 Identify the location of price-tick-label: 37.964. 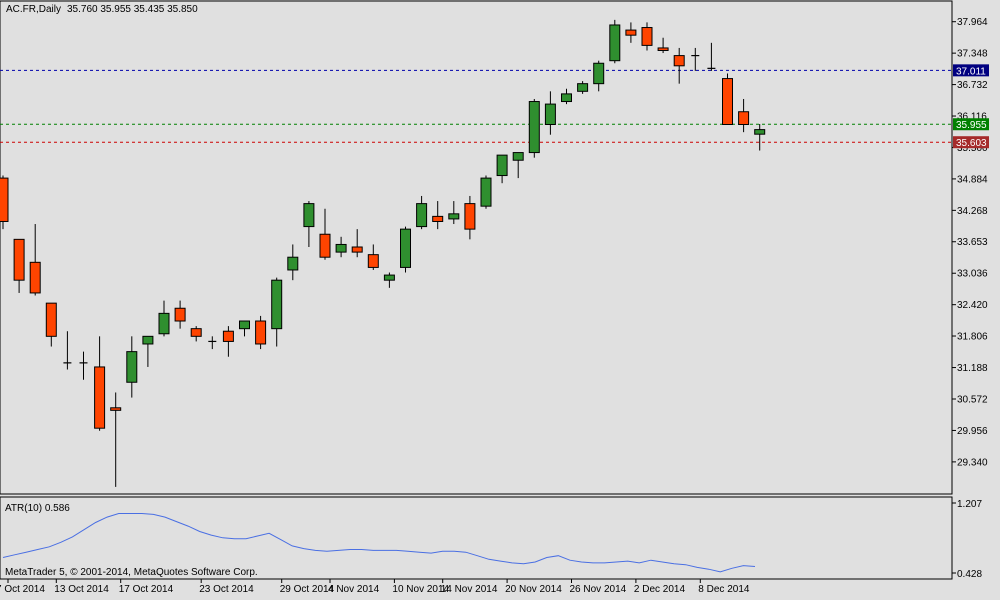
(972, 22).